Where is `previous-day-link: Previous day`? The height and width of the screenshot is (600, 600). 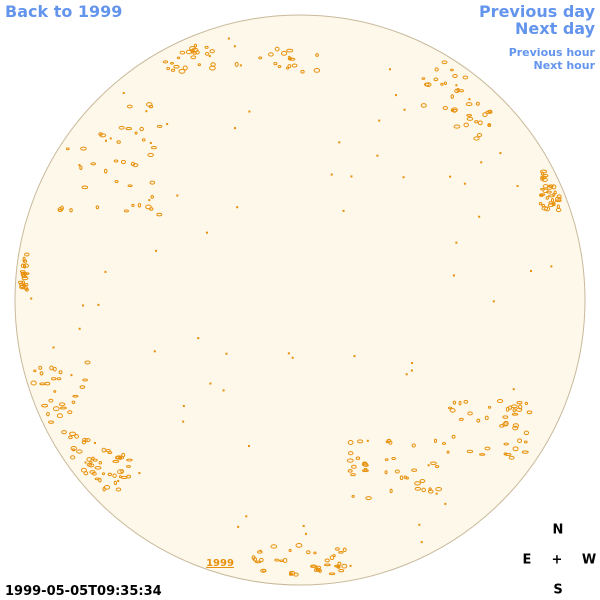 previous-day-link: Previous day is located at coordinates (537, 11).